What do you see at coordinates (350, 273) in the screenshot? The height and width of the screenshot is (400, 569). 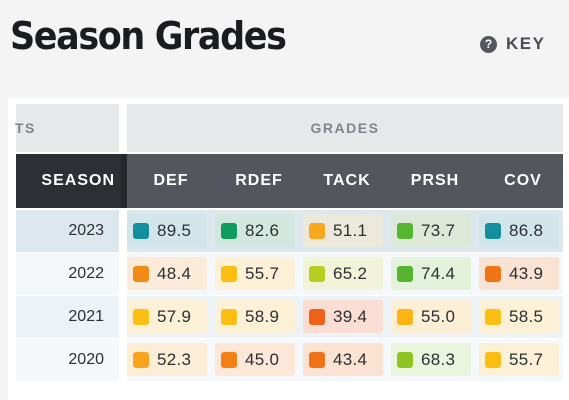 I see `grade-value: 65.2` at bounding box center [350, 273].